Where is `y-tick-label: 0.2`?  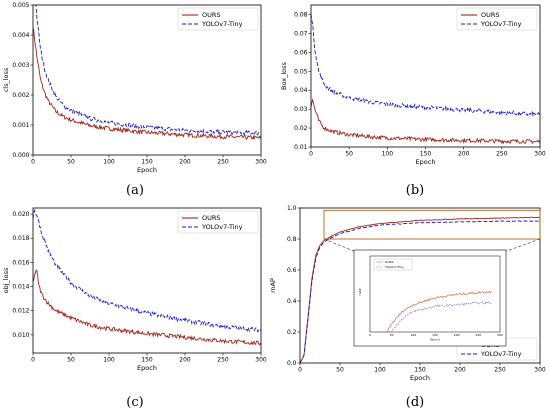
y-tick-label: 0.2 is located at coordinates (292, 332).